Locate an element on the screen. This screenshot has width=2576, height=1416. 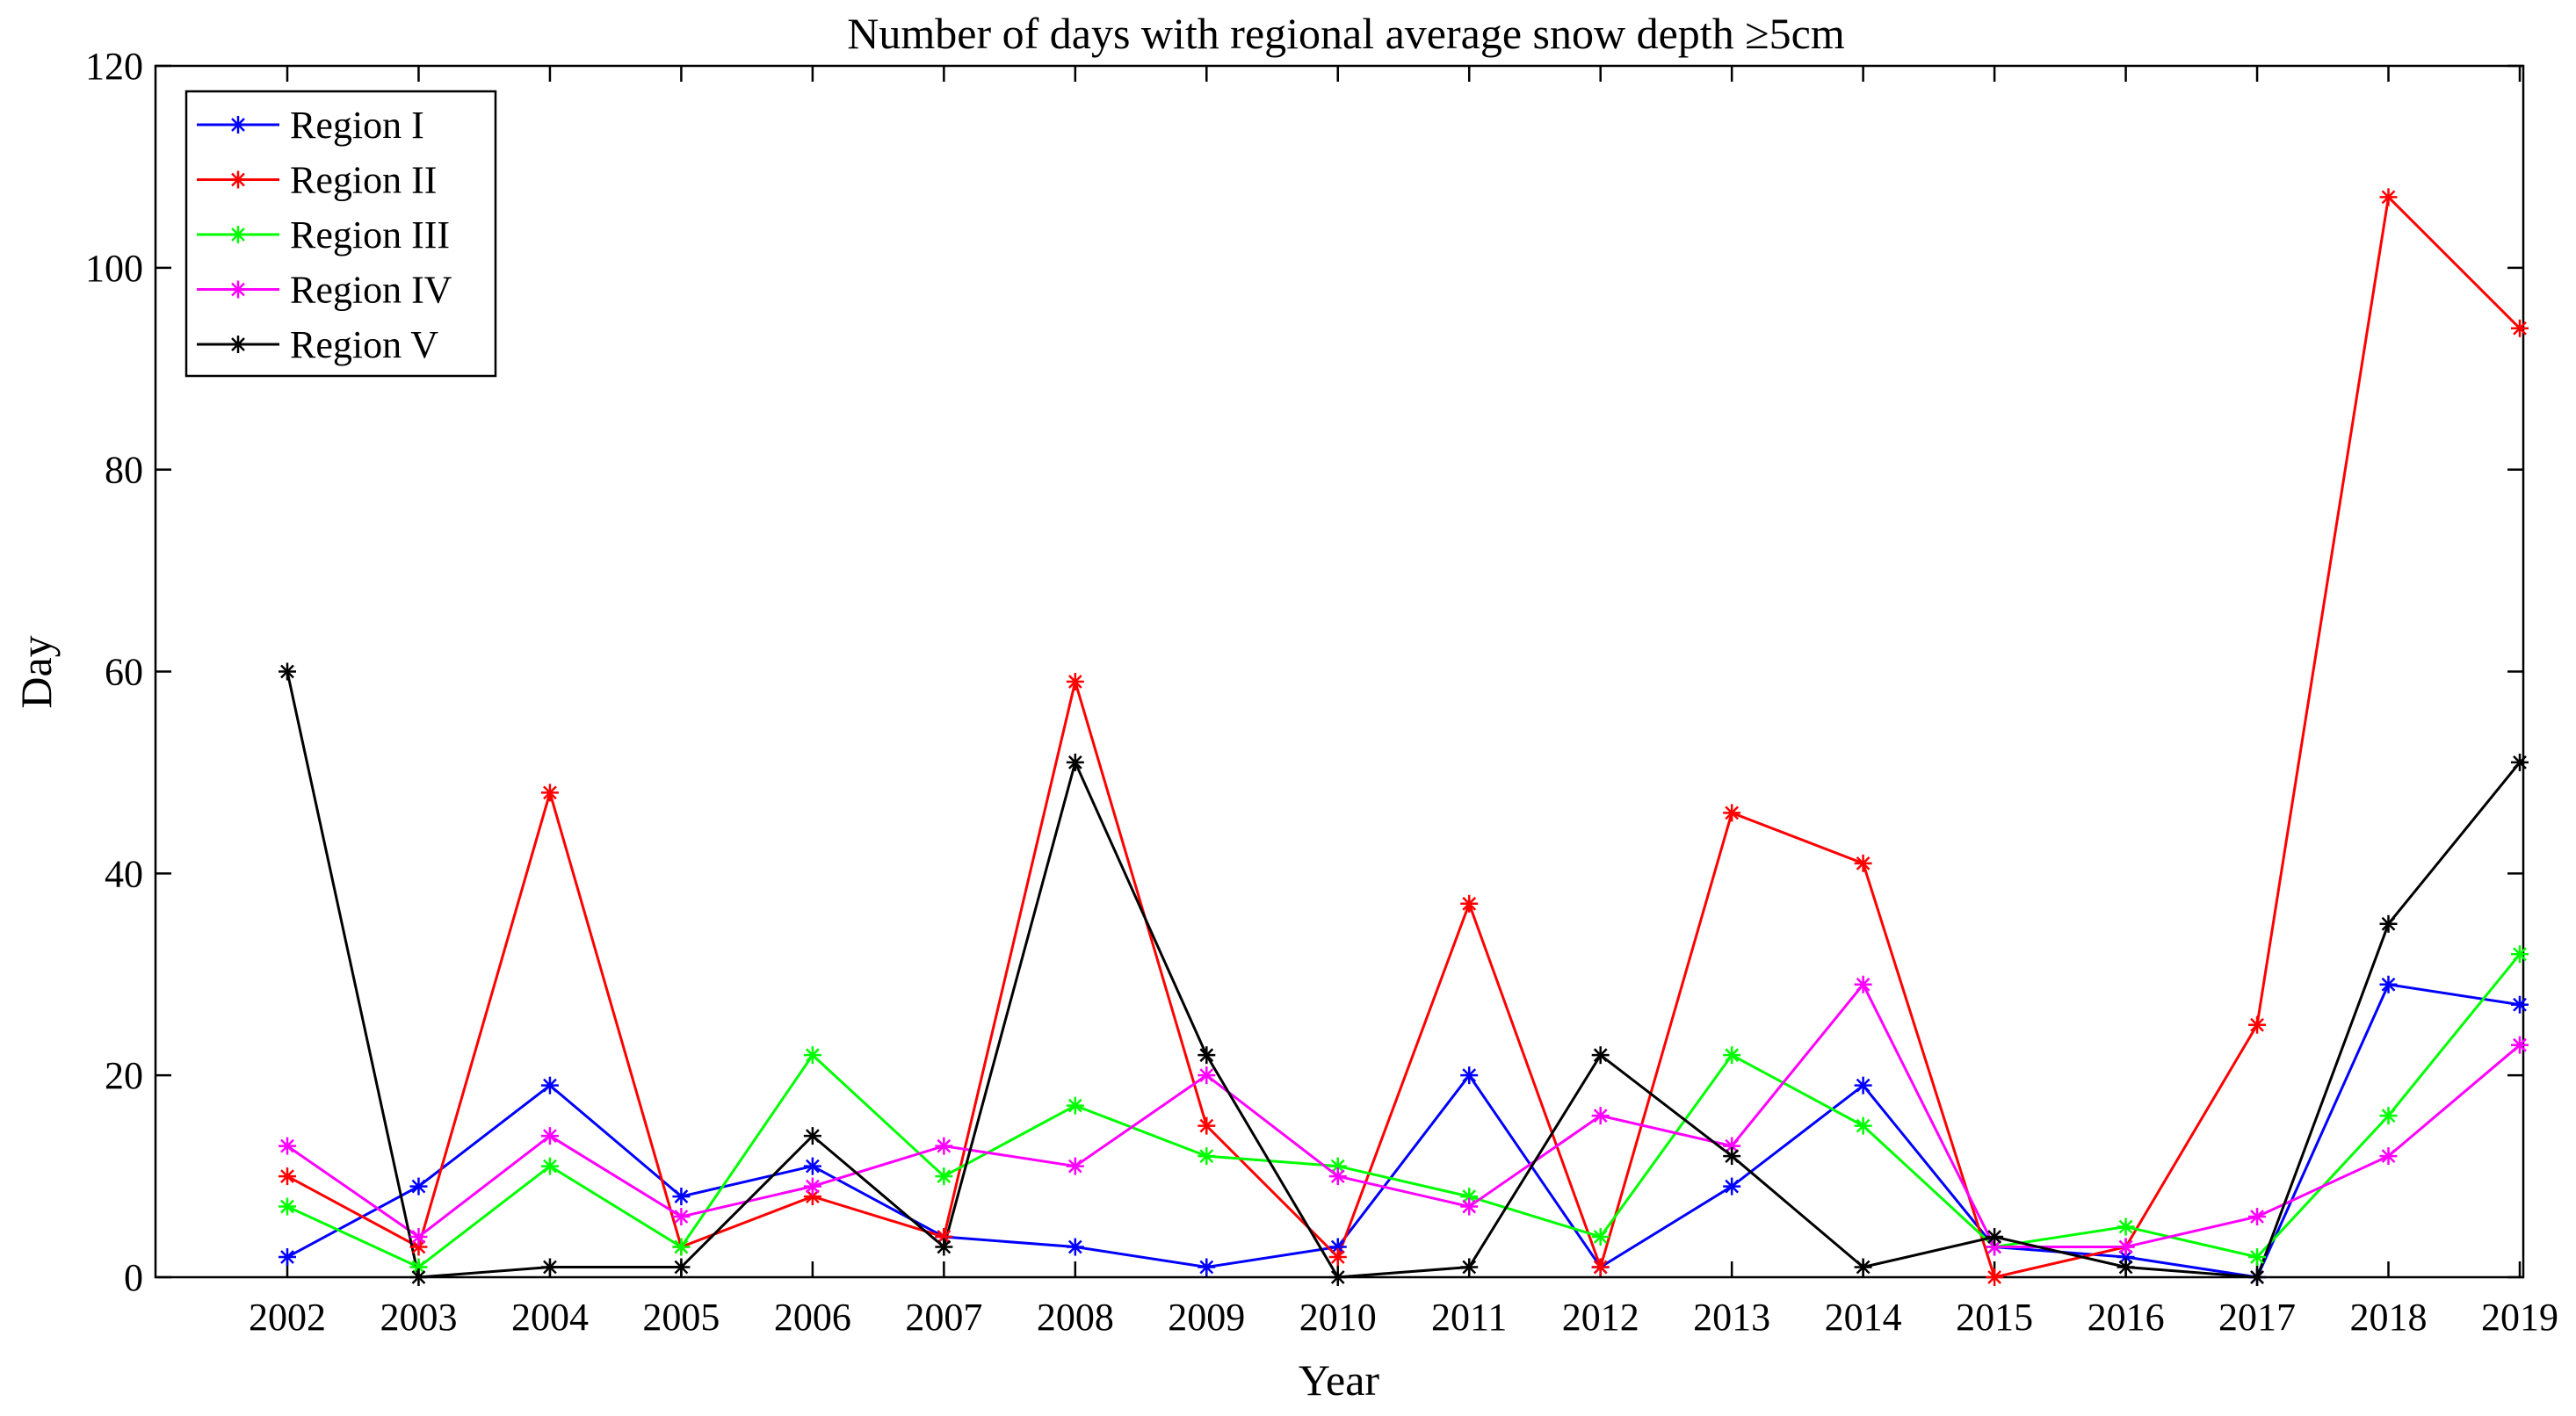
data-point-region-4-2002 is located at coordinates (287, 1146).